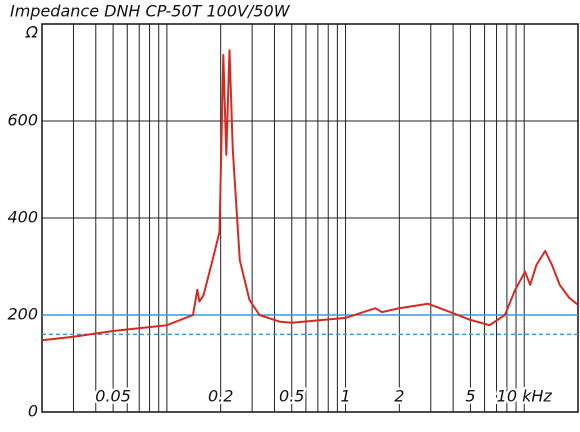  Describe the element at coordinates (220, 396) in the screenshot. I see `x-tick-label: 0.2` at that location.